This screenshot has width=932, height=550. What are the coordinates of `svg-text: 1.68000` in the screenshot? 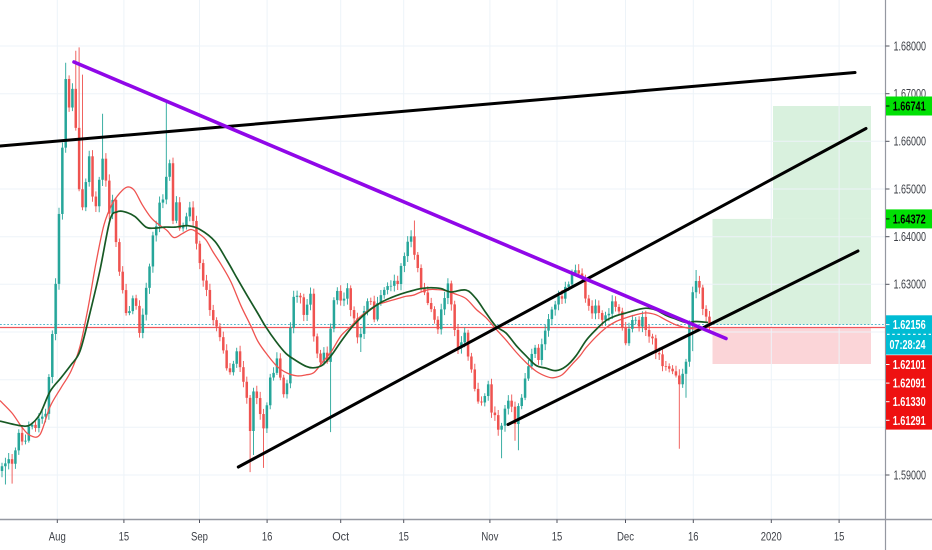 It's located at (910, 46).